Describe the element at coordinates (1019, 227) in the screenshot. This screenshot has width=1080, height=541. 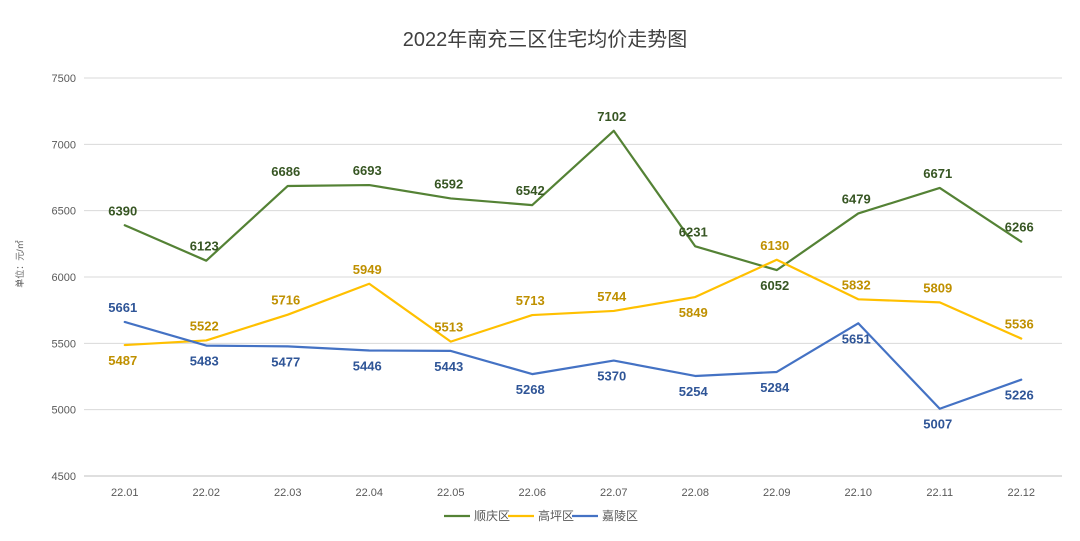
I see `data-label: 6266` at that location.